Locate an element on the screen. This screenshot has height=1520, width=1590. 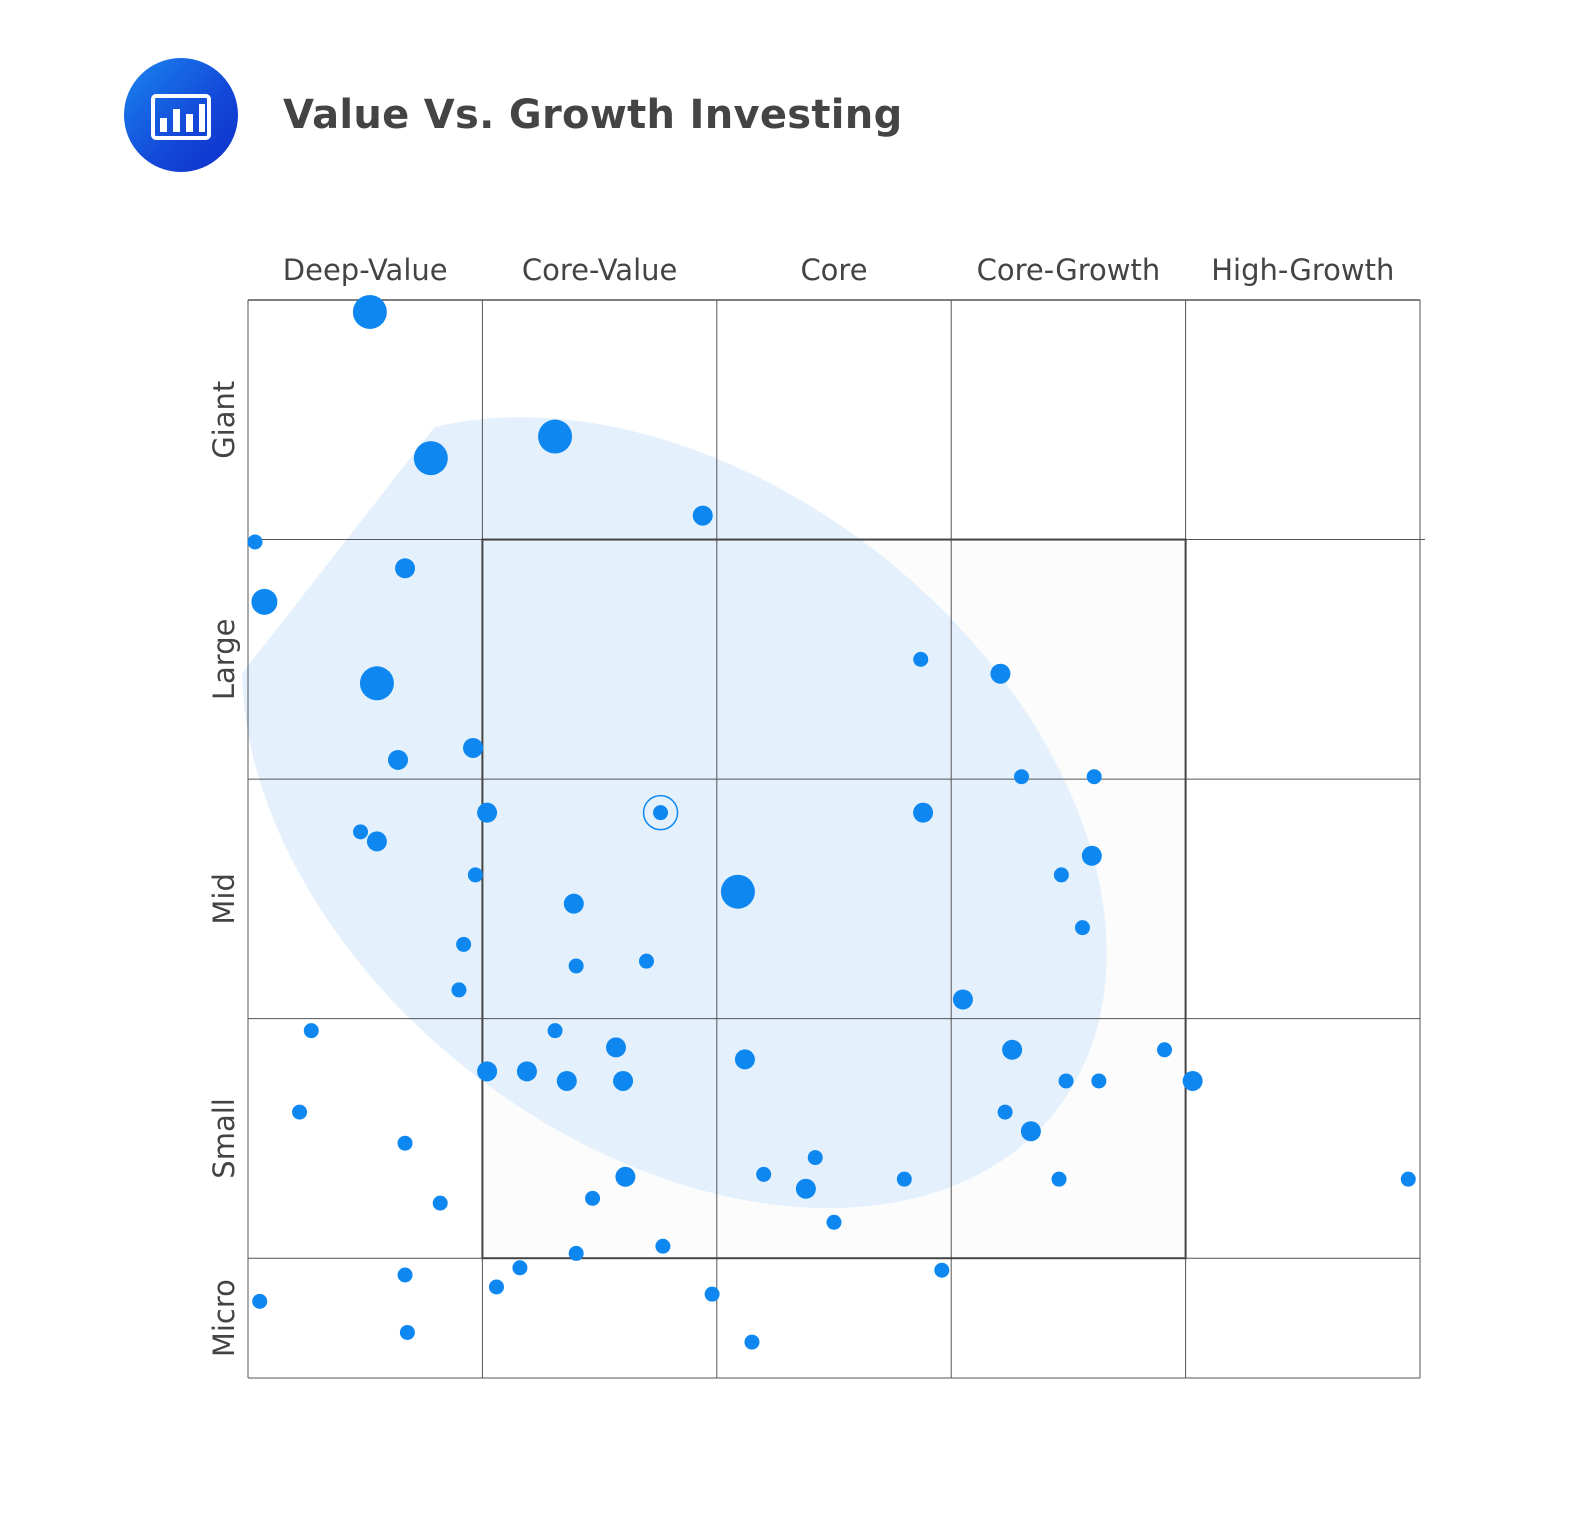
y-tick-label: Micro is located at coordinates (224, 1318).